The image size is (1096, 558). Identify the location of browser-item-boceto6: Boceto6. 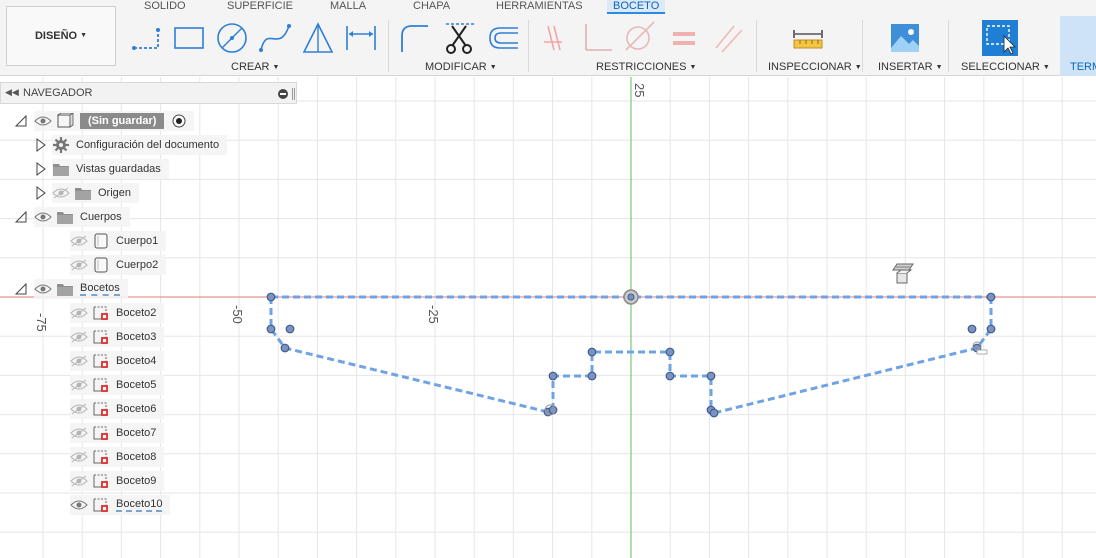
(117, 409).